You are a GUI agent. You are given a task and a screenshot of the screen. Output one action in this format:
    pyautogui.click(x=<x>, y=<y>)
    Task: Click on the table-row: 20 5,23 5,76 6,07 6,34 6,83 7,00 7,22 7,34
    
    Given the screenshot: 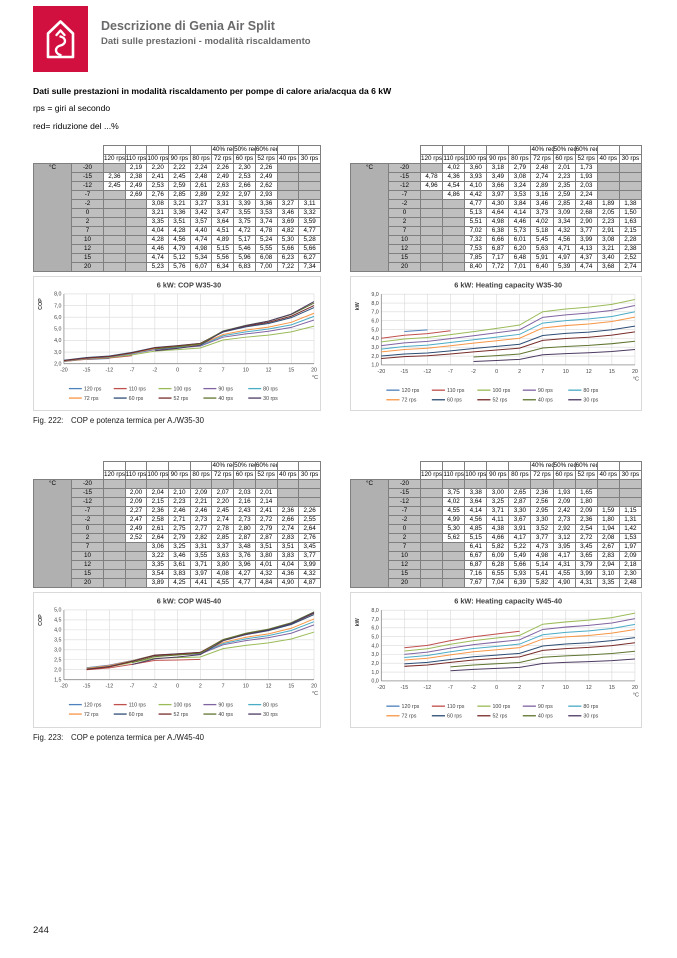 What is the action you would take?
    pyautogui.click(x=177, y=267)
    